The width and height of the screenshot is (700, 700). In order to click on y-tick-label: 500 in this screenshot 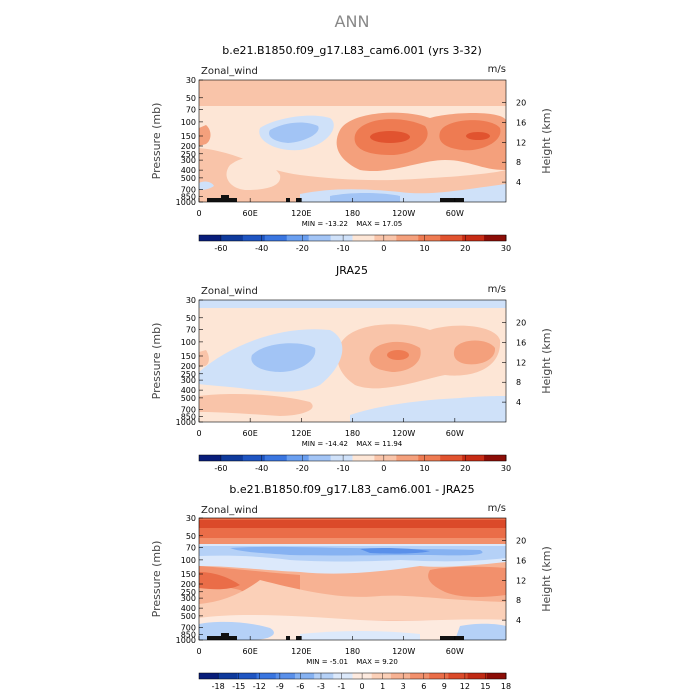, I will do `click(188, 616)`.